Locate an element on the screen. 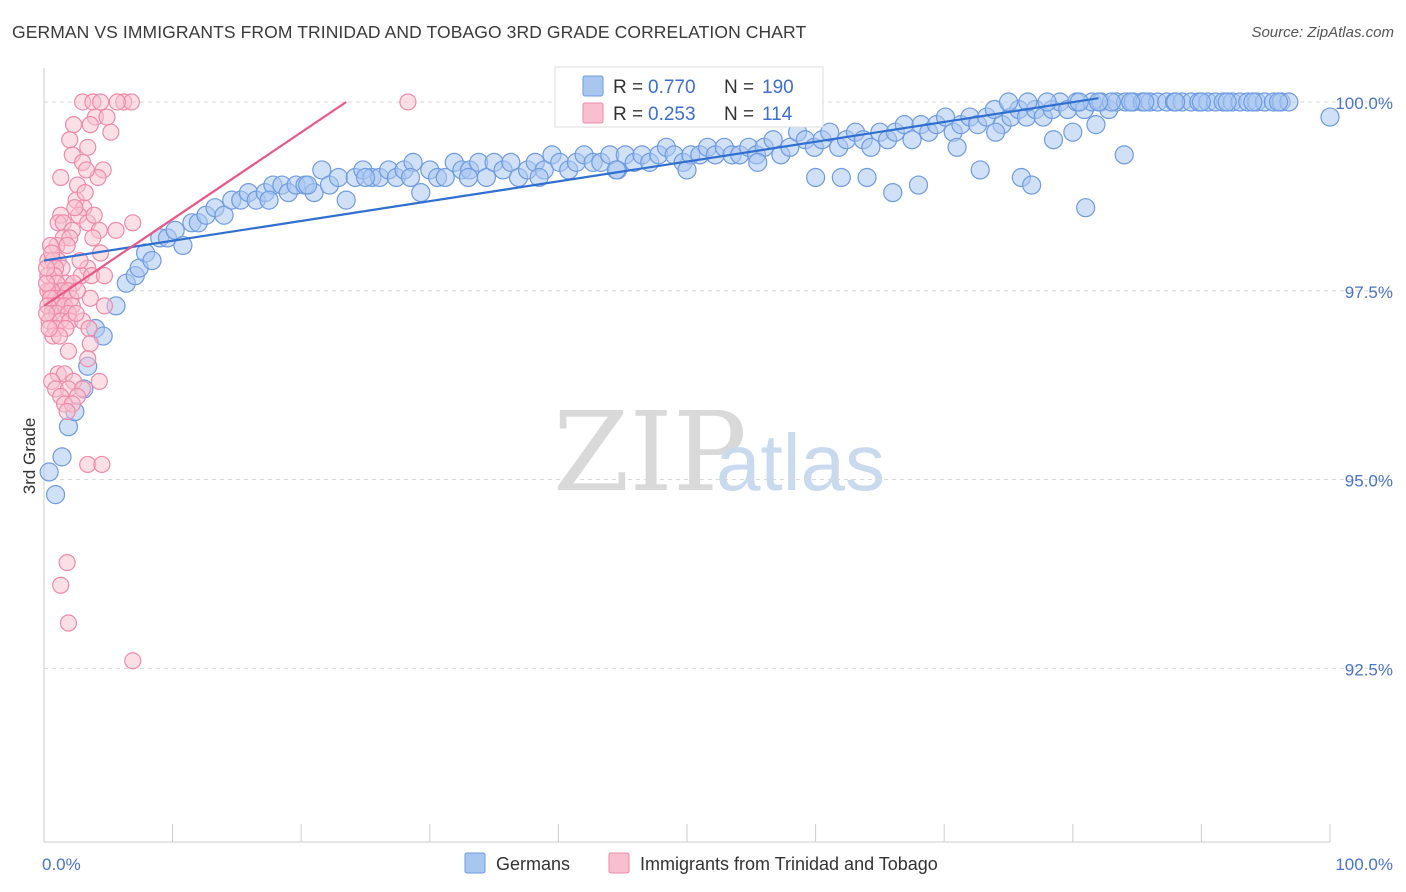 The height and width of the screenshot is (892, 1406). bottom-legend-label-trinidad: Immigrants from Trinidad and Tobago is located at coordinates (789, 864).